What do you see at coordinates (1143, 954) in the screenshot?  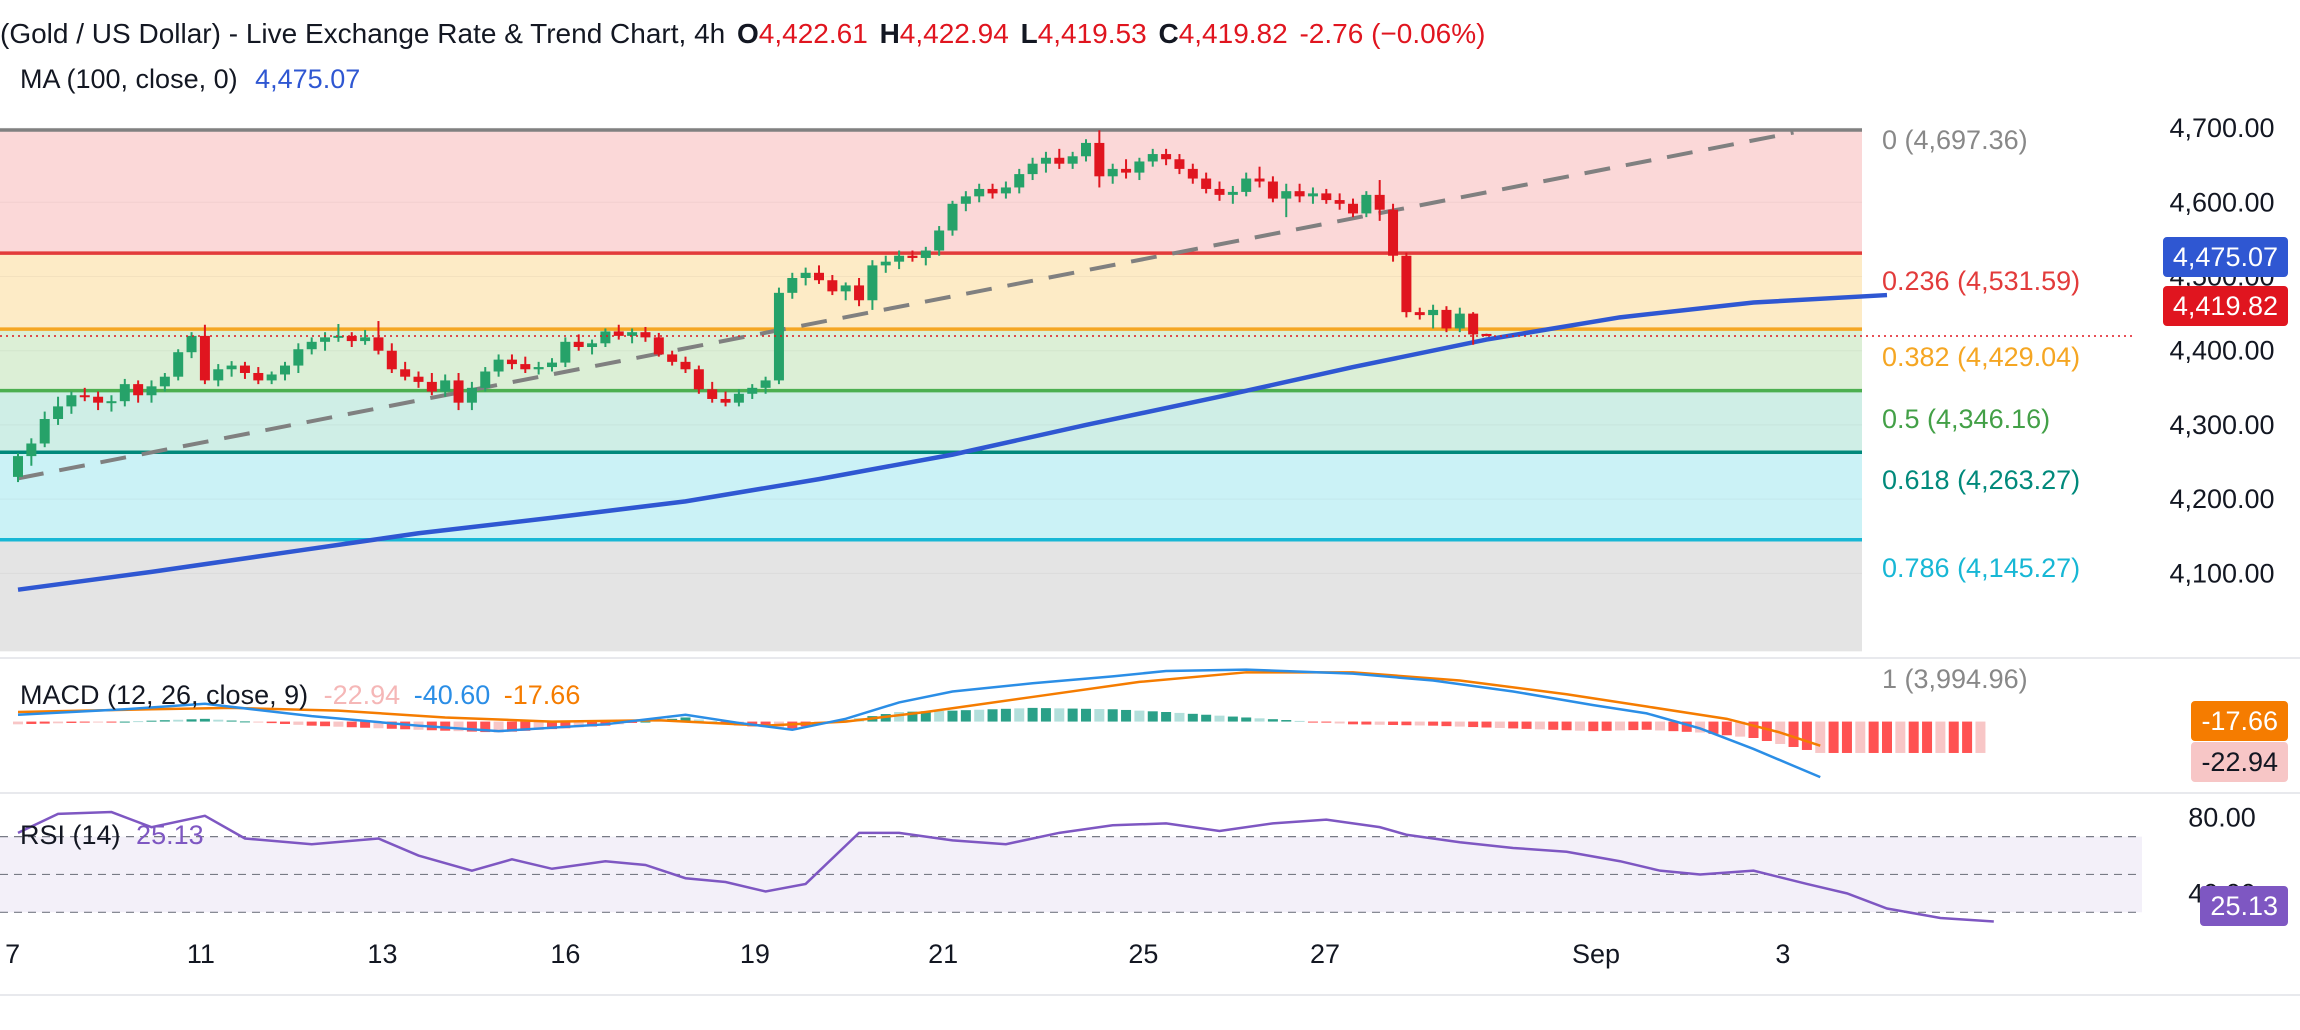 I see `time-tick-6: 25` at bounding box center [1143, 954].